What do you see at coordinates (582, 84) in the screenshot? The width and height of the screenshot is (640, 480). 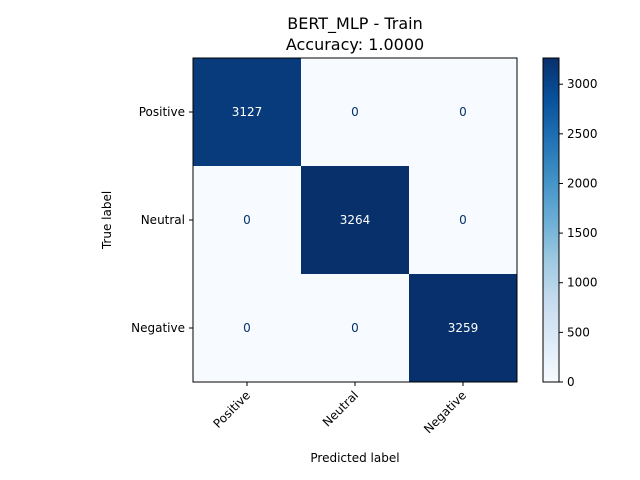 I see `colorbar-tick-label: 3000` at bounding box center [582, 84].